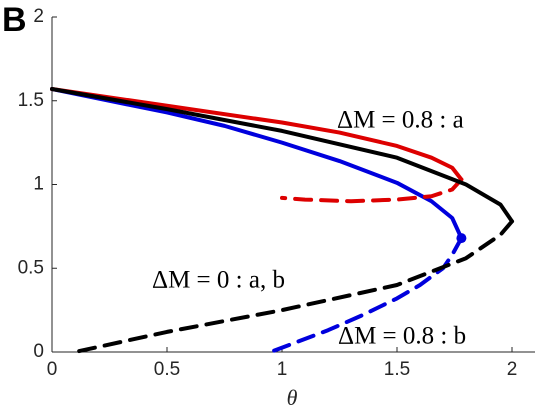 The width and height of the screenshot is (560, 420). Describe the element at coordinates (512, 369) in the screenshot. I see `x-tick-label: 2` at that location.